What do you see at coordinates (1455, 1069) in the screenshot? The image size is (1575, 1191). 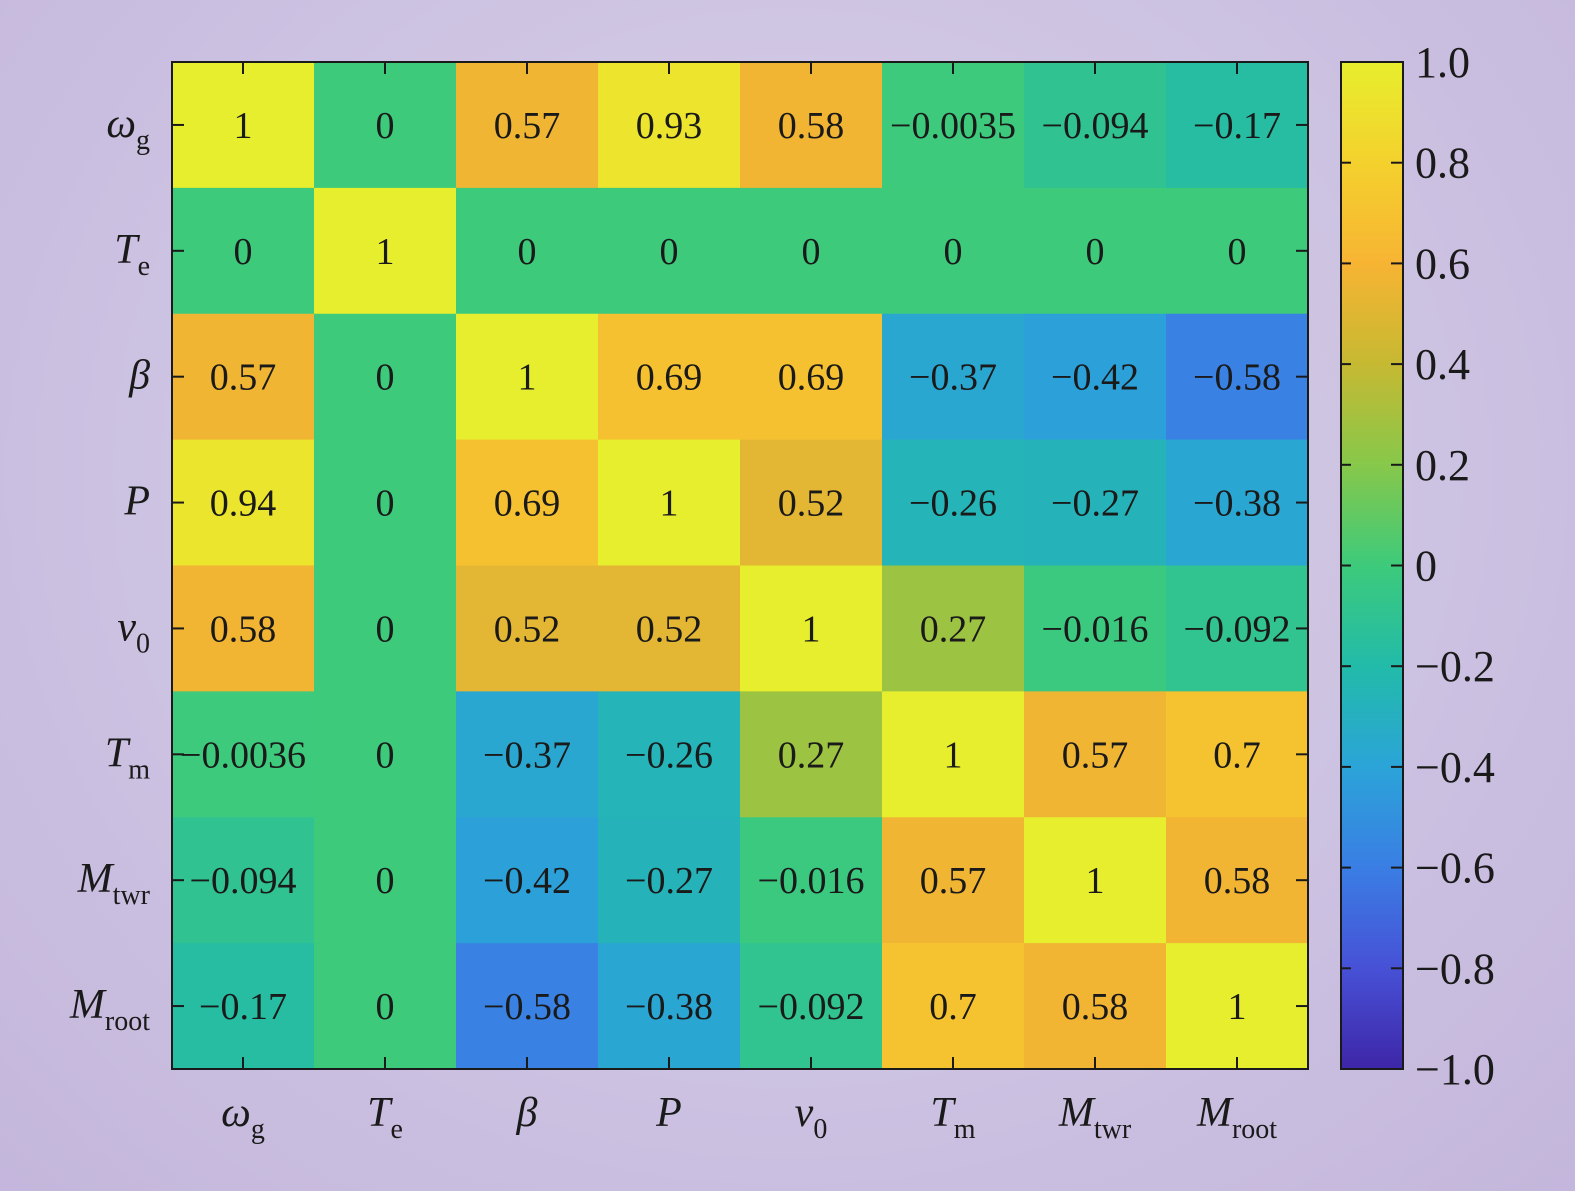 I see `colorbar-tick-label-10: −1.0` at bounding box center [1455, 1069].